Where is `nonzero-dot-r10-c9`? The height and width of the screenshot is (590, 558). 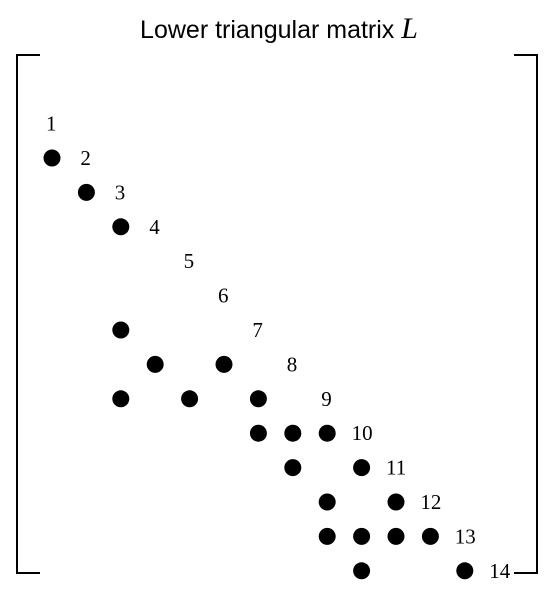
nonzero-dot-r10-c9 is located at coordinates (327, 433).